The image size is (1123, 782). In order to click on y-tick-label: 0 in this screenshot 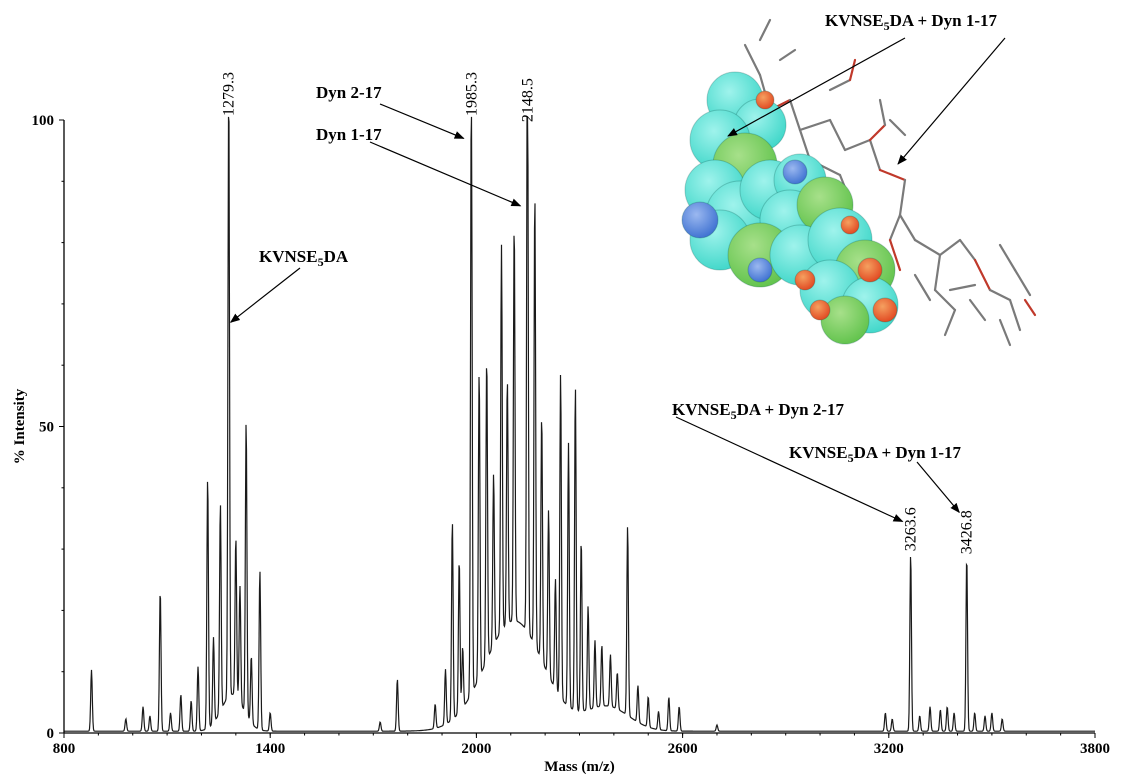, I will do `click(51, 734)`.